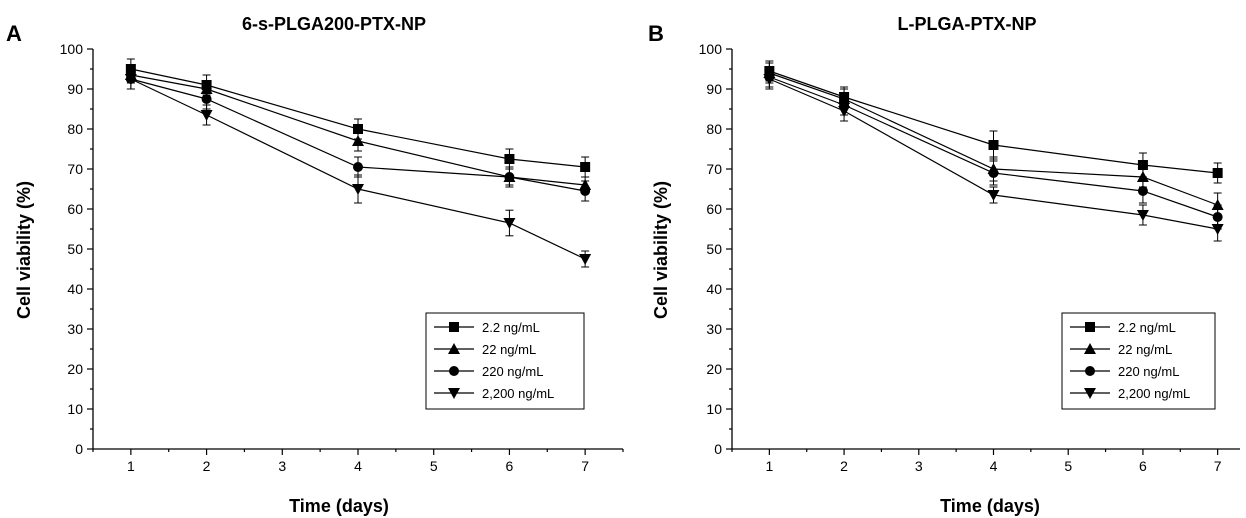  Describe the element at coordinates (24, 250) in the screenshot. I see `panel-a-y-axis-label: Cell viability (%)` at that location.